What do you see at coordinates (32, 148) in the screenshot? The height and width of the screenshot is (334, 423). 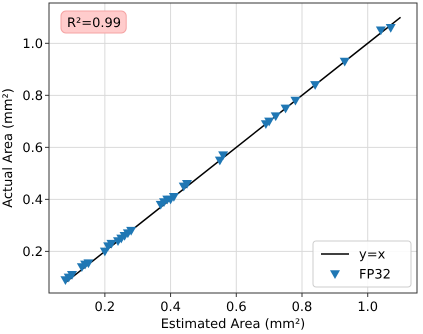 I see `y-tick-label: 0.6` at bounding box center [32, 148].